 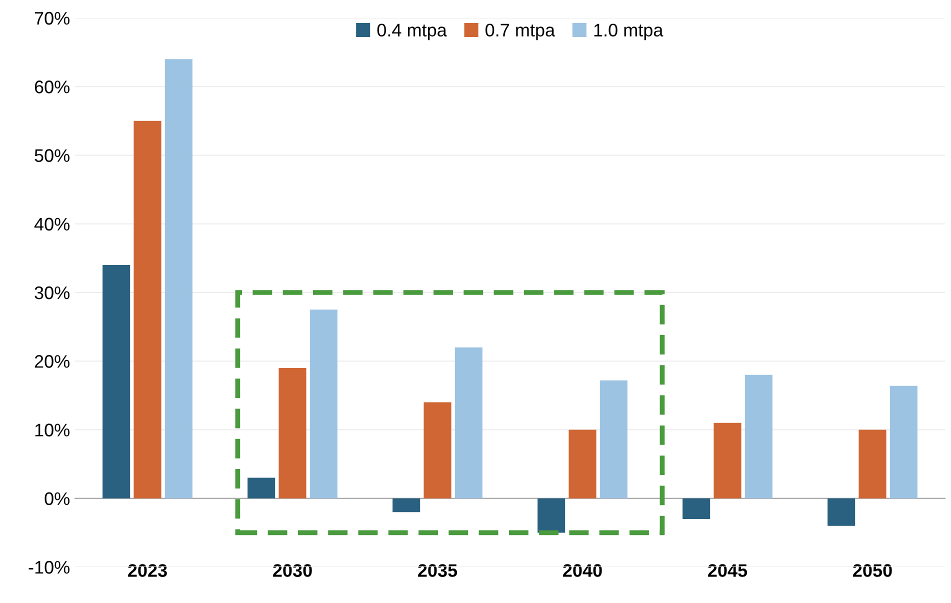 What do you see at coordinates (52, 155) in the screenshot?
I see `y-tick-label: 50%` at bounding box center [52, 155].